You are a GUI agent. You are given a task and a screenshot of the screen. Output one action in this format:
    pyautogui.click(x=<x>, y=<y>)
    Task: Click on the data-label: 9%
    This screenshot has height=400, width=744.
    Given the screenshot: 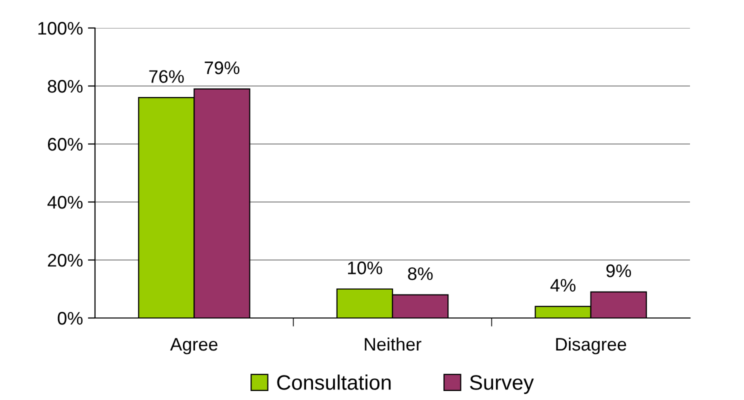 What is the action you would take?
    pyautogui.click(x=619, y=271)
    